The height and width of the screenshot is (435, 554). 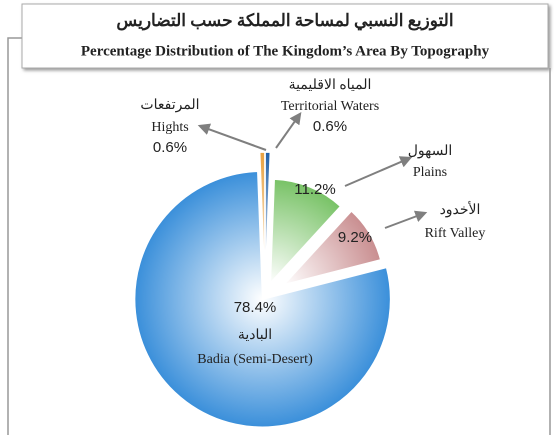 What do you see at coordinates (430, 151) in the screenshot?
I see `arabic-label: السهول` at bounding box center [430, 151].